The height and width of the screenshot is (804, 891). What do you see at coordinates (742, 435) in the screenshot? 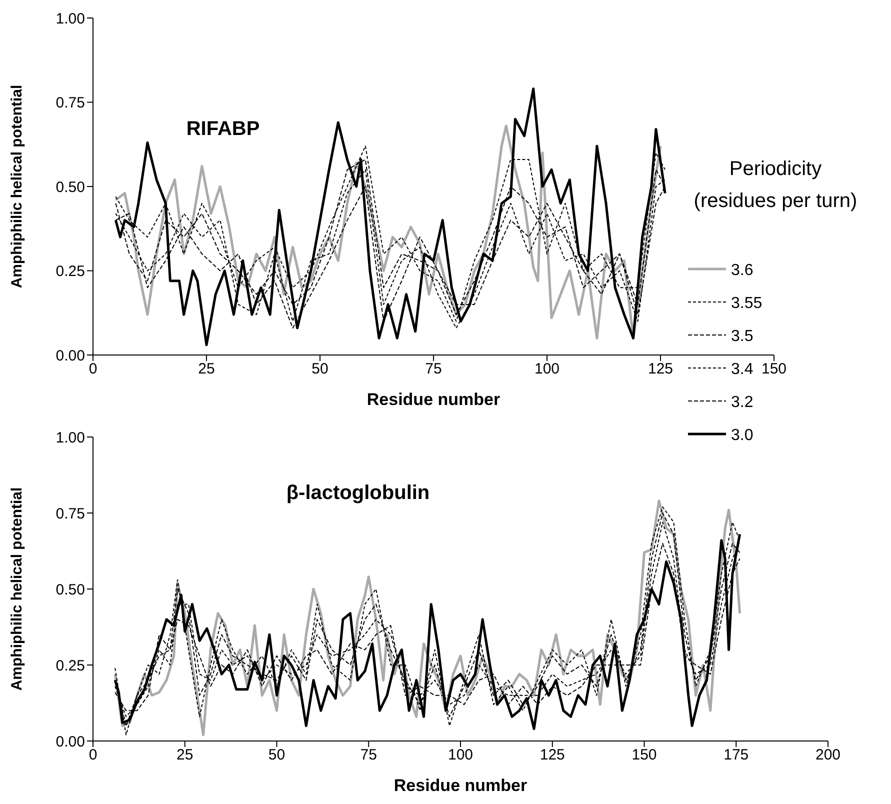
I see `legend-label: 3.0` at bounding box center [742, 435].